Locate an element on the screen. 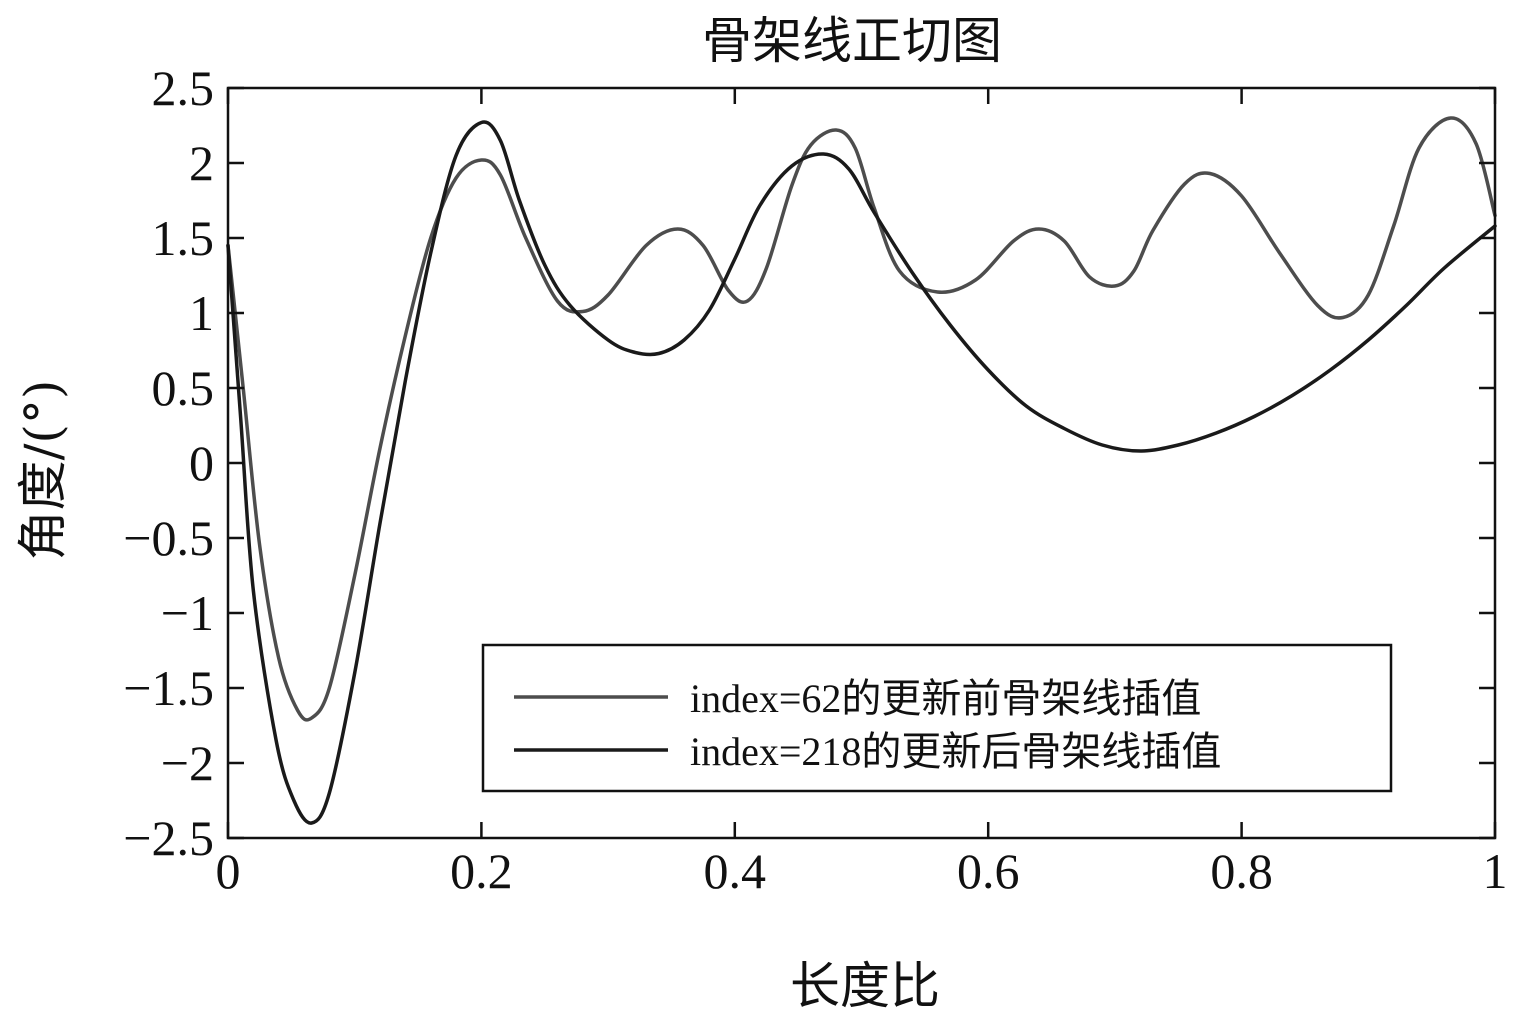 Image resolution: width=1516 pixels, height=1023 pixels. y-tick-label: 2 is located at coordinates (201, 163).